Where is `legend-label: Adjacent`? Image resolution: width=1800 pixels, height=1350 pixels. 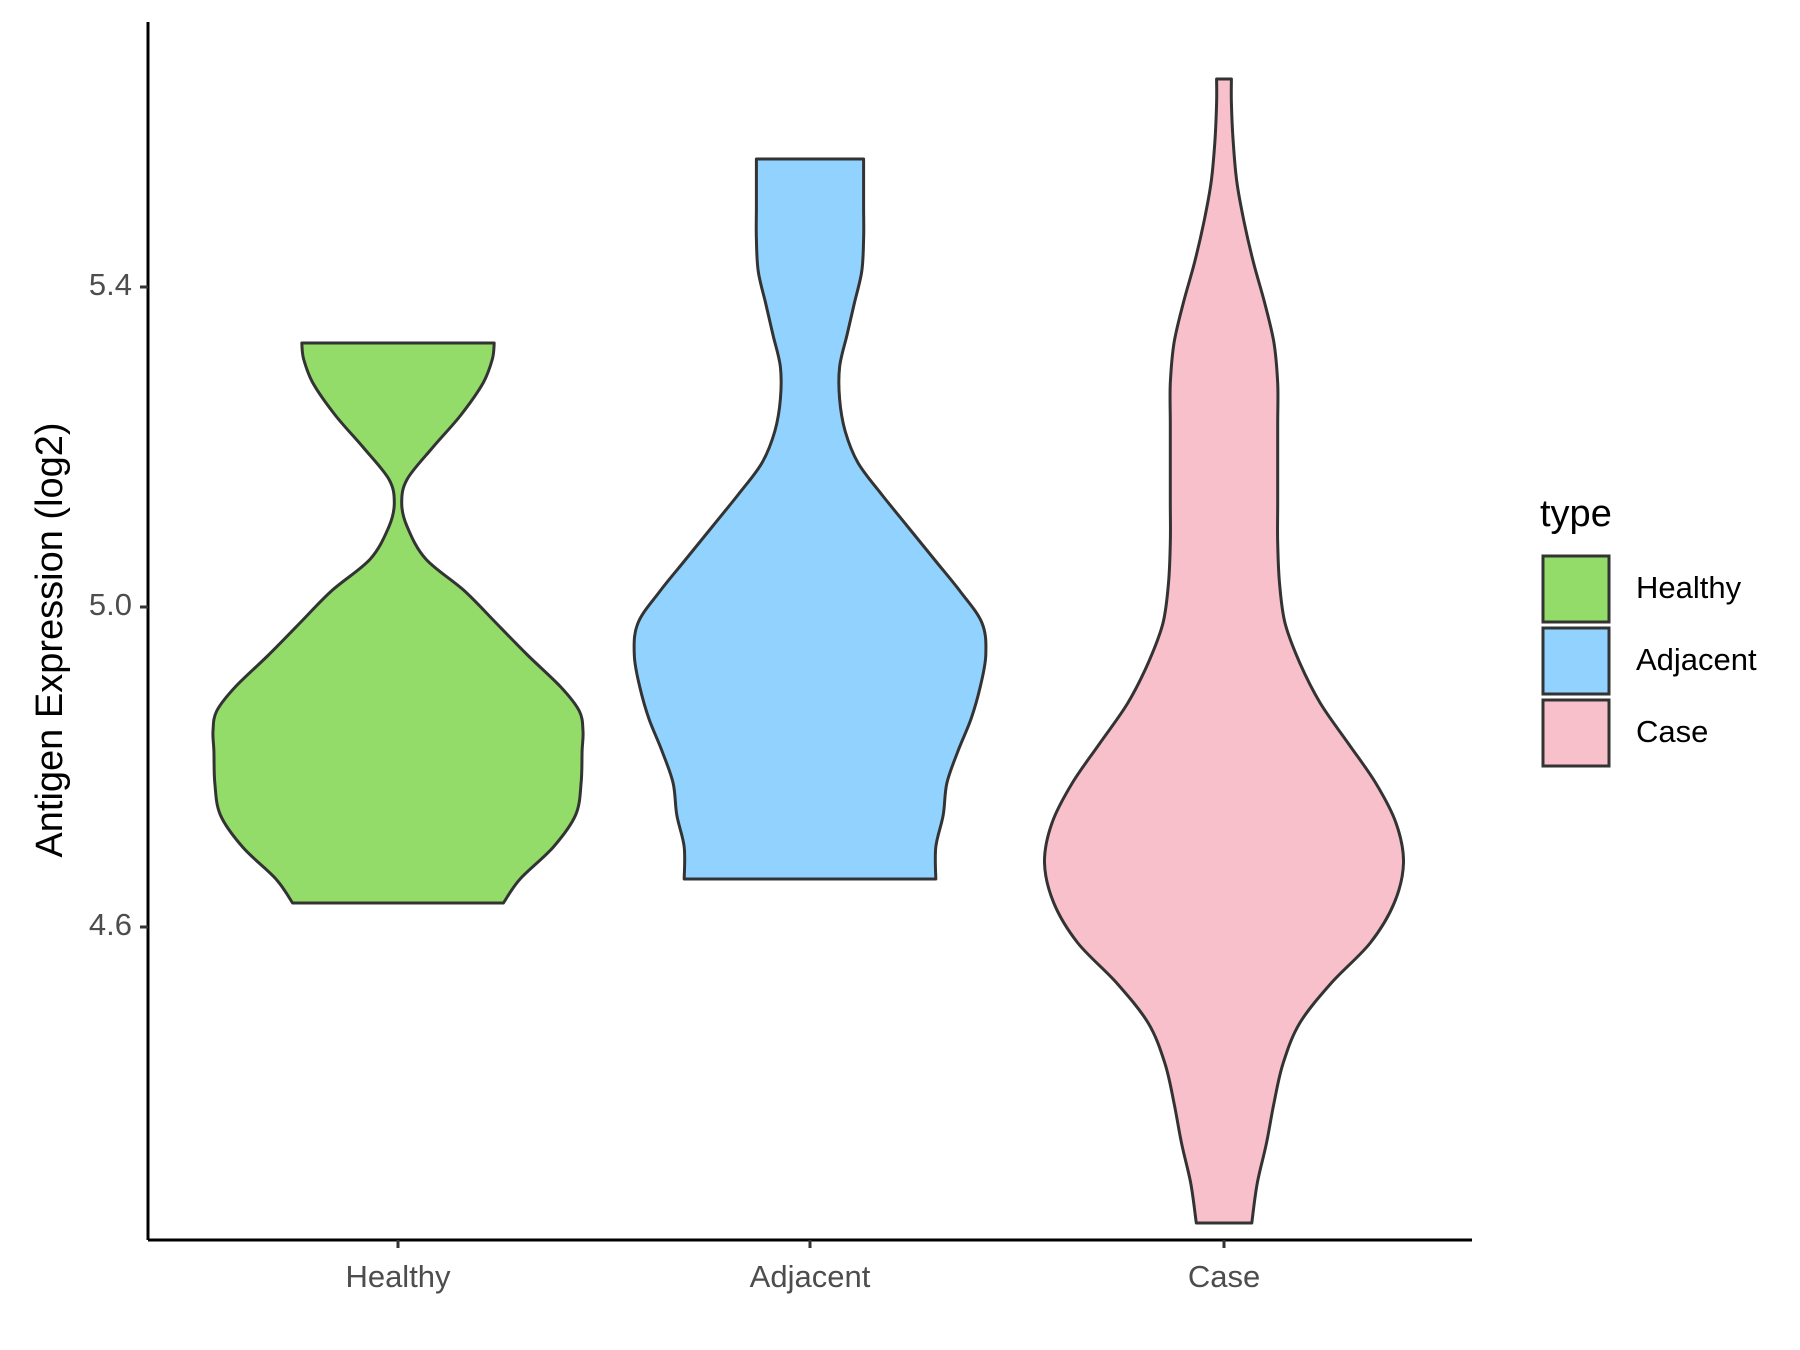
legend-label: Adjacent is located at coordinates (1696, 659).